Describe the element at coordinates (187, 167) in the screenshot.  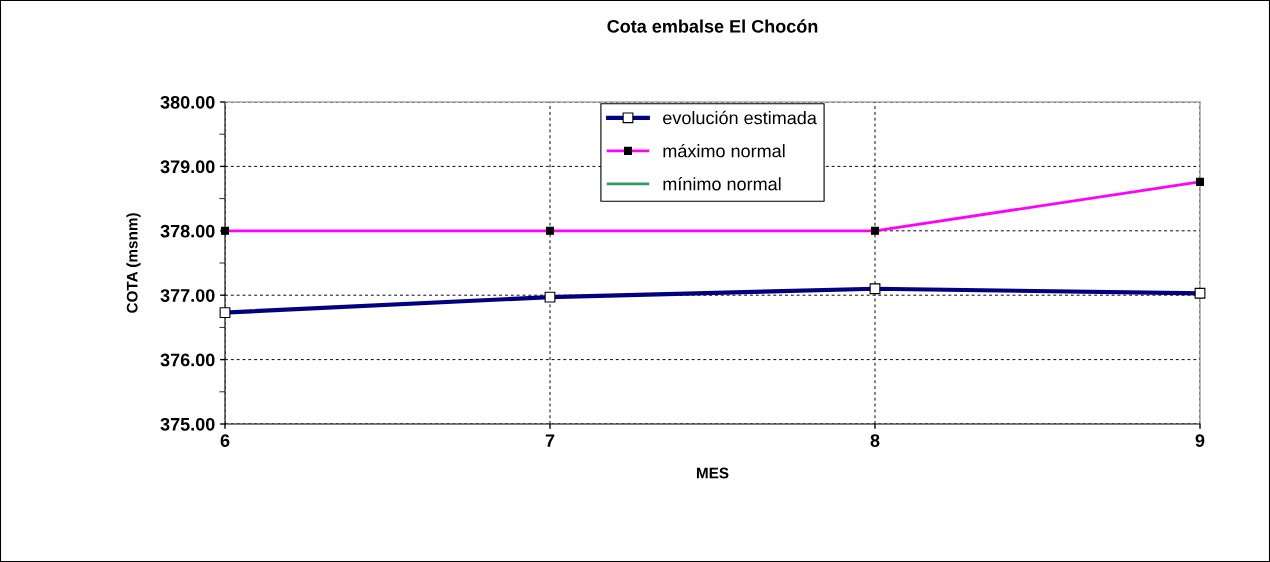
I see `y-tick-label: 379.00` at that location.